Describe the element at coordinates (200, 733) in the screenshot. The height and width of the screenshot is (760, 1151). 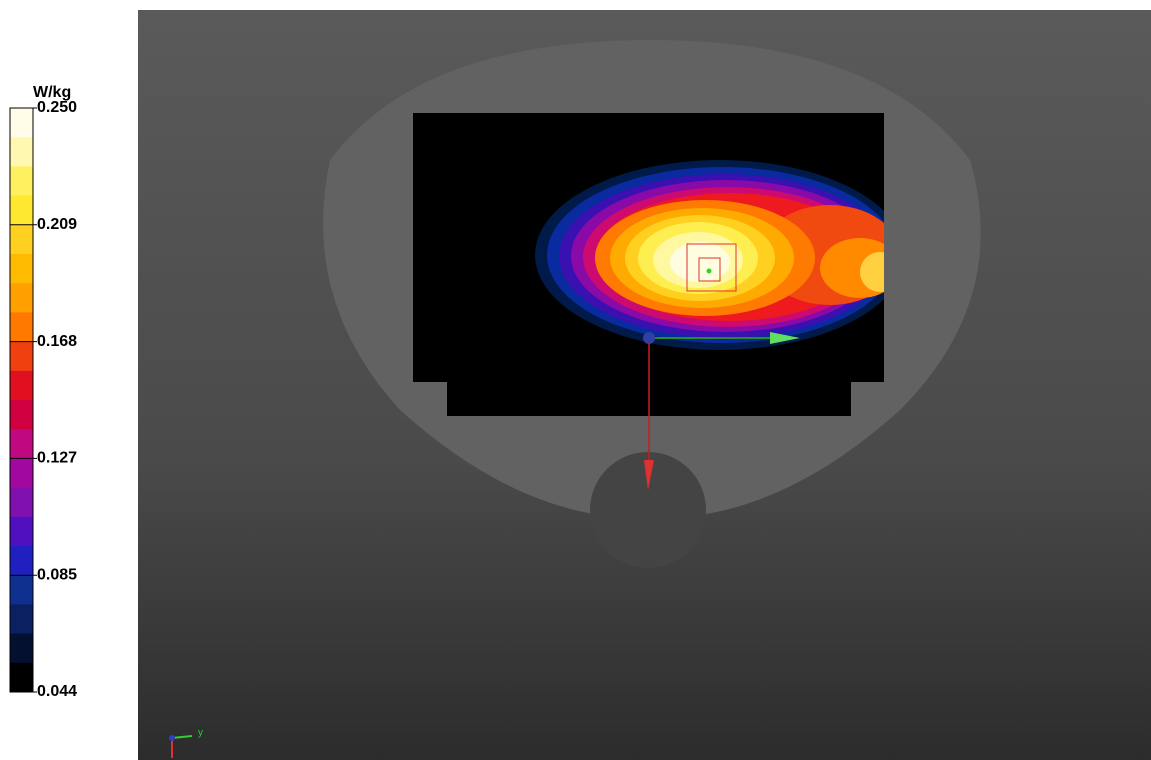
I see `triad-y-label: y` at that location.